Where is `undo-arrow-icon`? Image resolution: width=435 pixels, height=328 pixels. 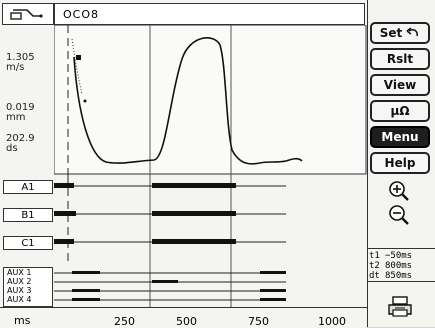
undo-arrow-icon is located at coordinates (412, 32).